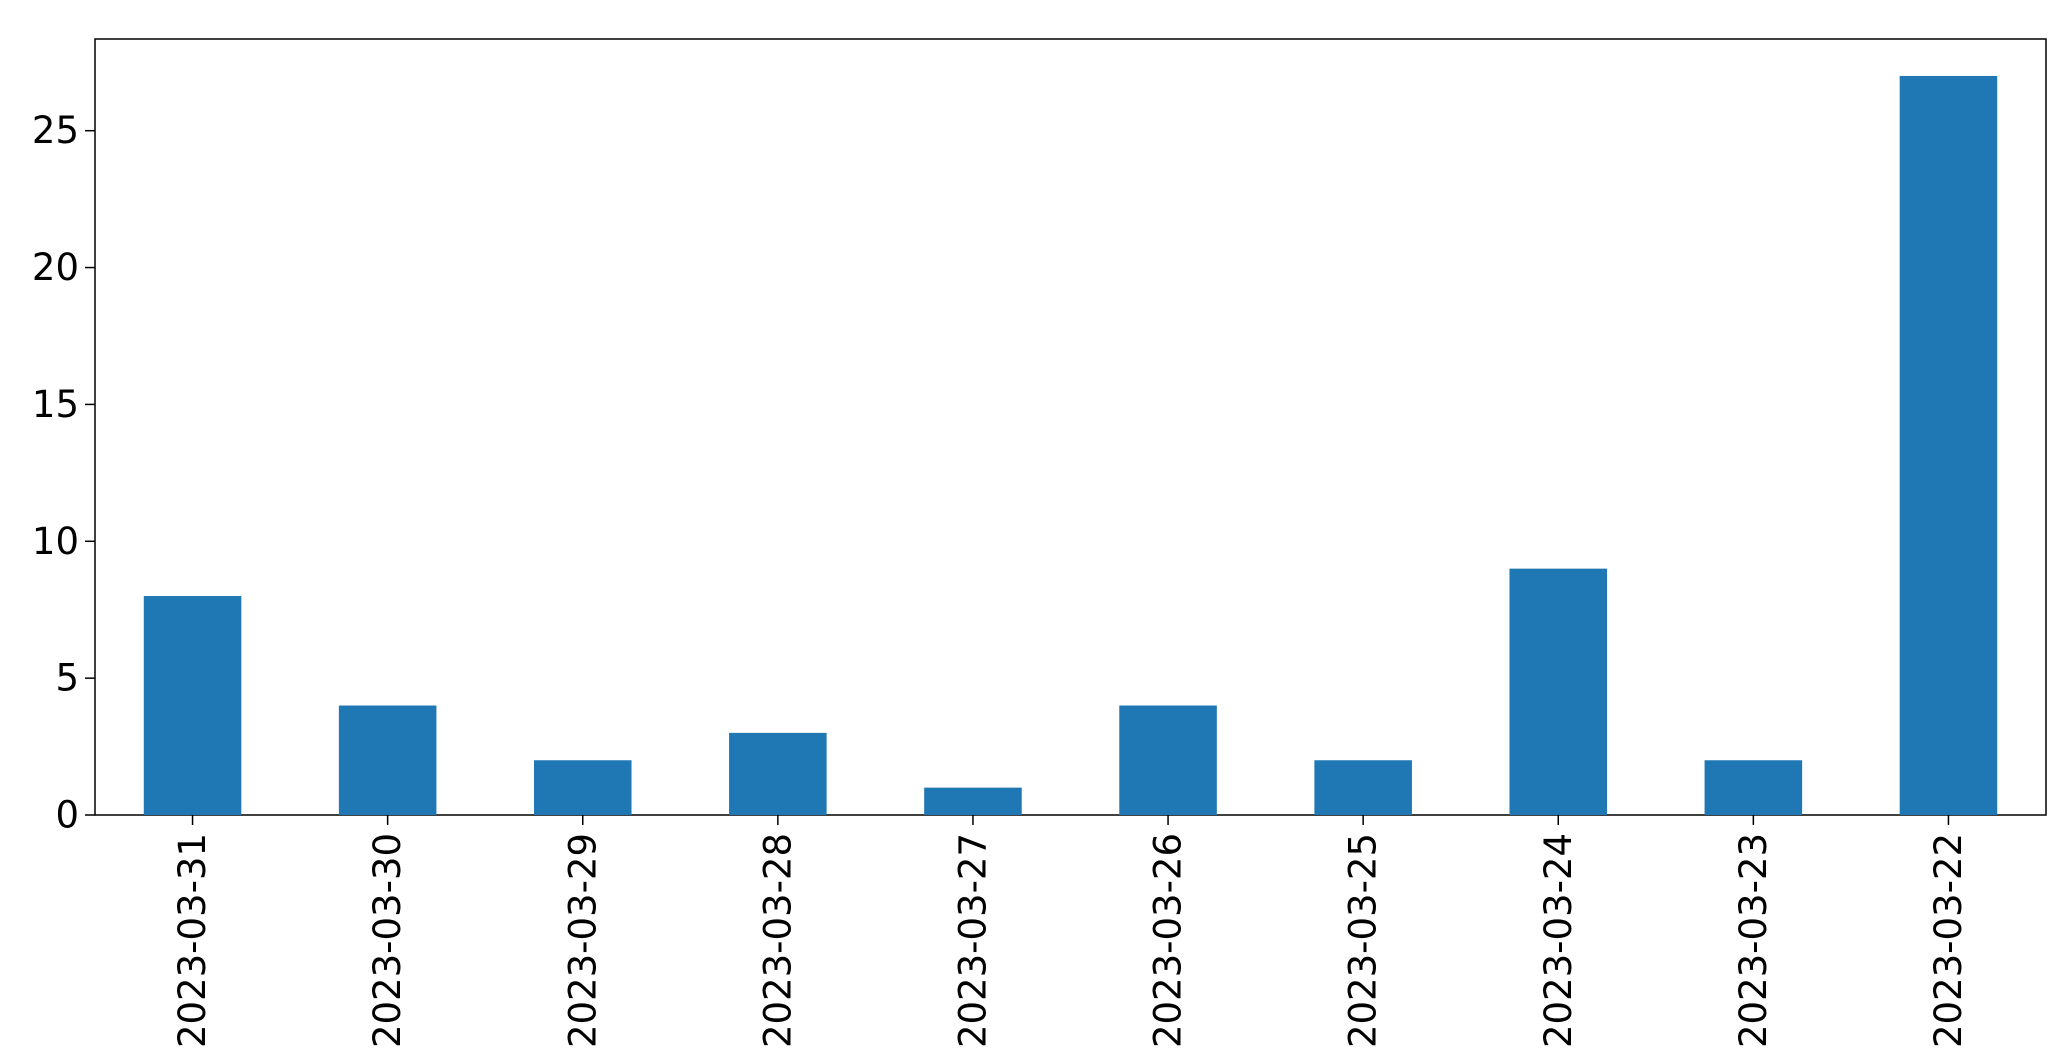 The width and height of the screenshot is (2071, 1061). I want to click on x-tick-label: 2023-03-25, so click(1363, 940).